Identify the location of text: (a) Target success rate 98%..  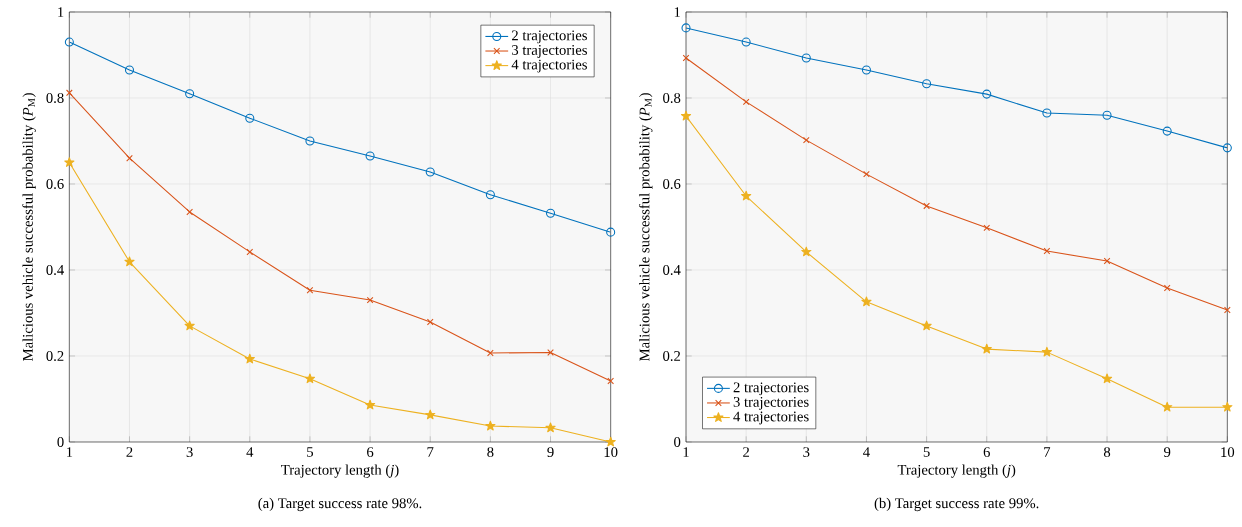
(340, 504).